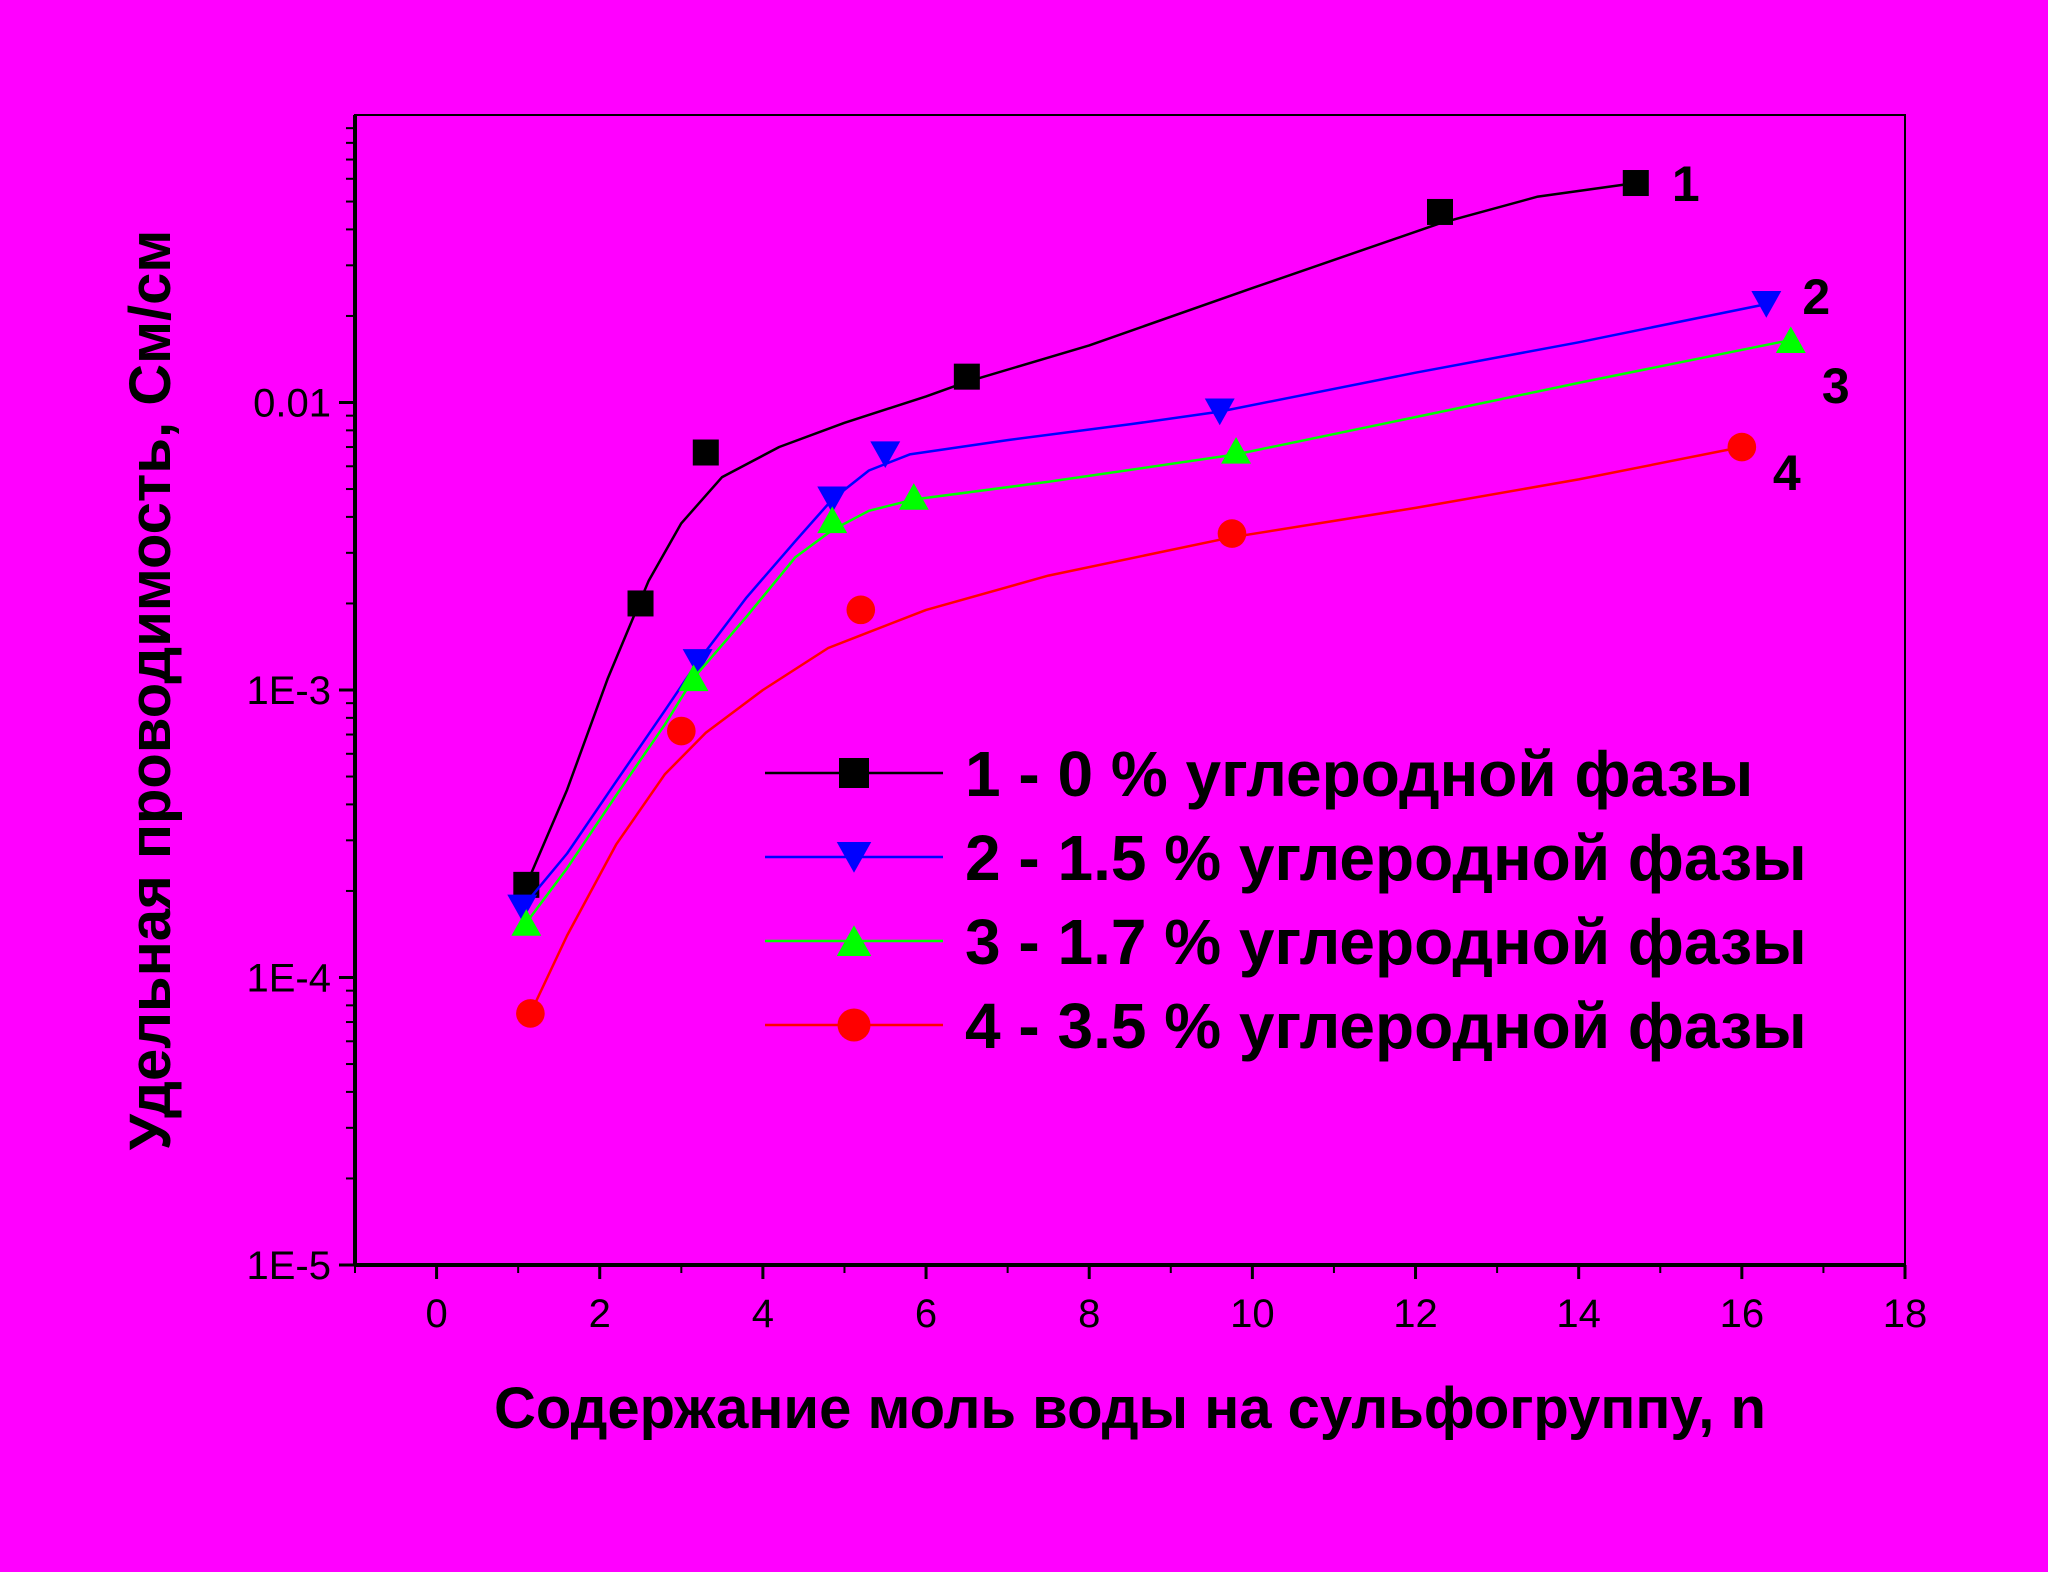  Describe the element at coordinates (1761, 328) in the screenshot. I see `curve-end-labels: 1 2 34` at that location.